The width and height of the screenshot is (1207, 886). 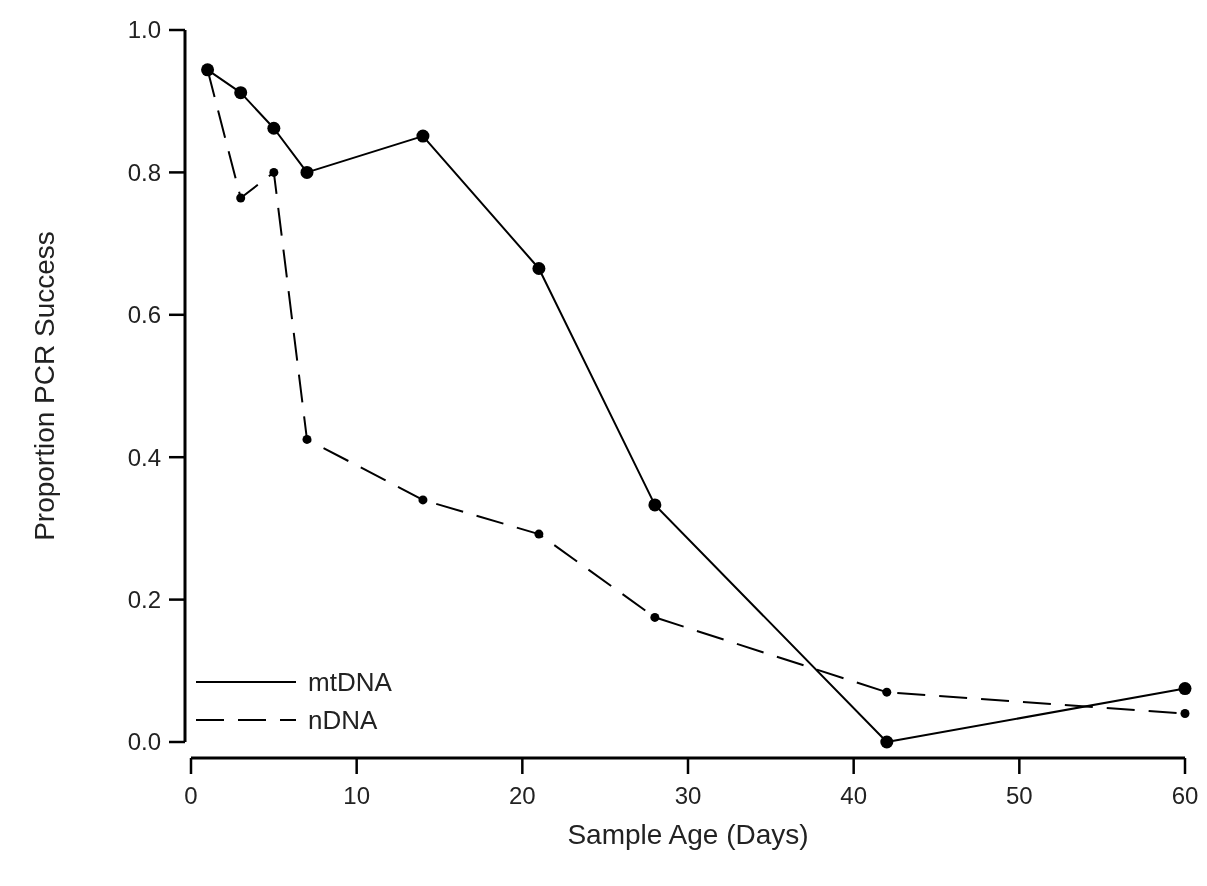 I want to click on x-tick-label: 0, so click(x=191, y=795).